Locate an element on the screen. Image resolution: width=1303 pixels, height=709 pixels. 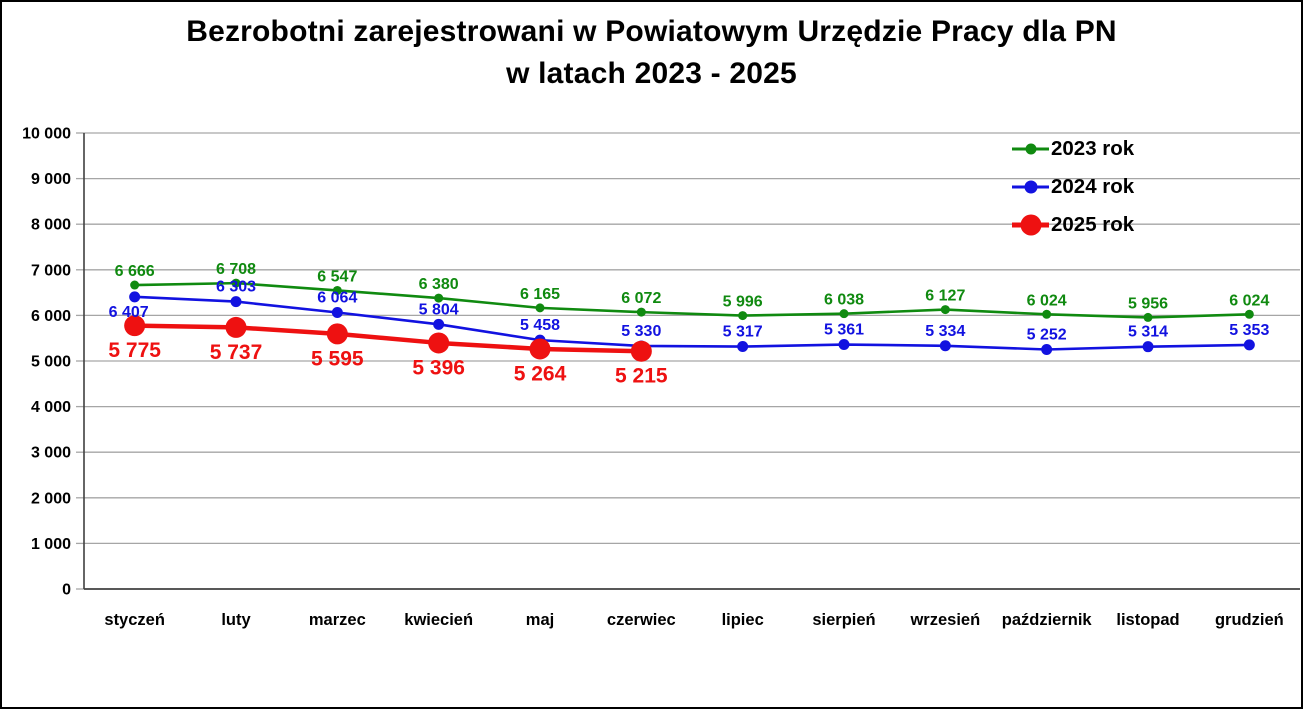
data-label: 6 380 is located at coordinates (439, 284).